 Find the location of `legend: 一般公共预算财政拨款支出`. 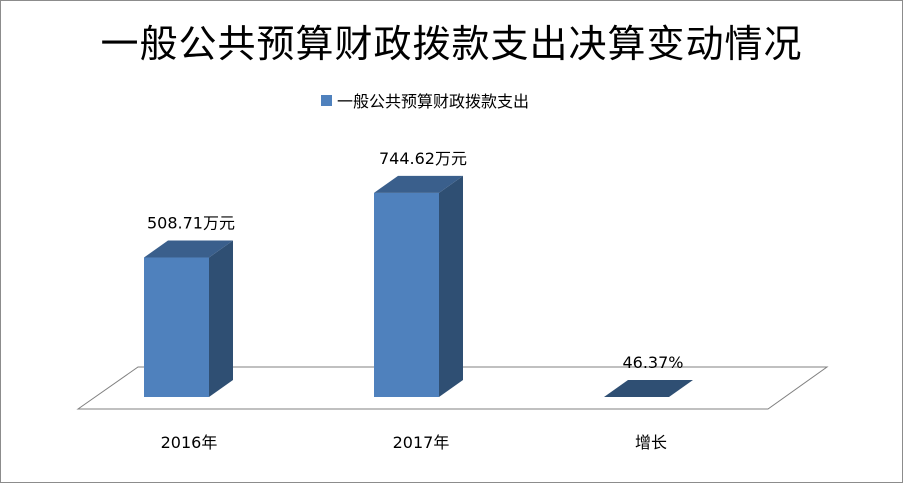

legend: 一般公共预算财政拨款支出 is located at coordinates (425, 100).